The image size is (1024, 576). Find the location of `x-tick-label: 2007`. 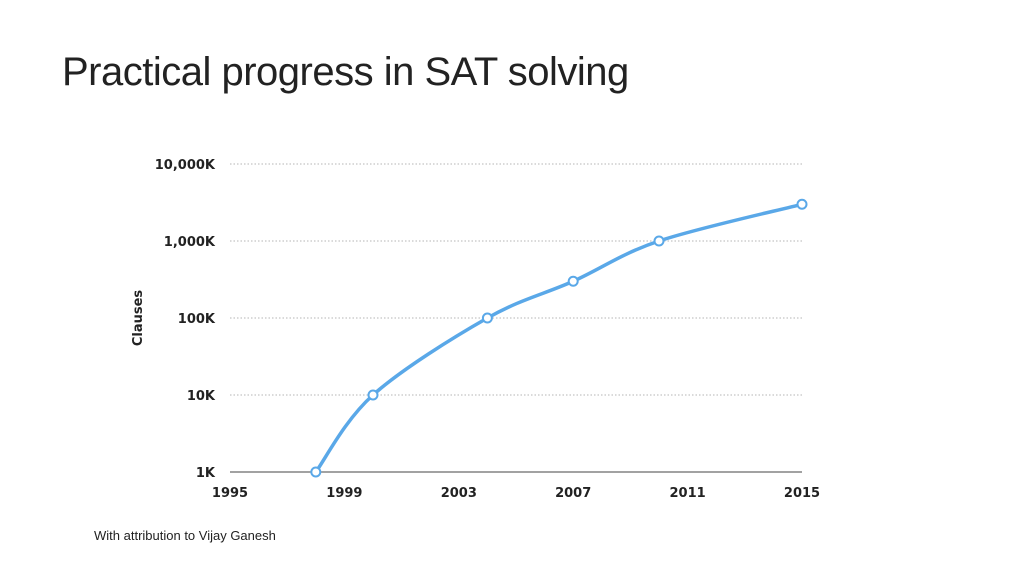

x-tick-label: 2007 is located at coordinates (573, 493).